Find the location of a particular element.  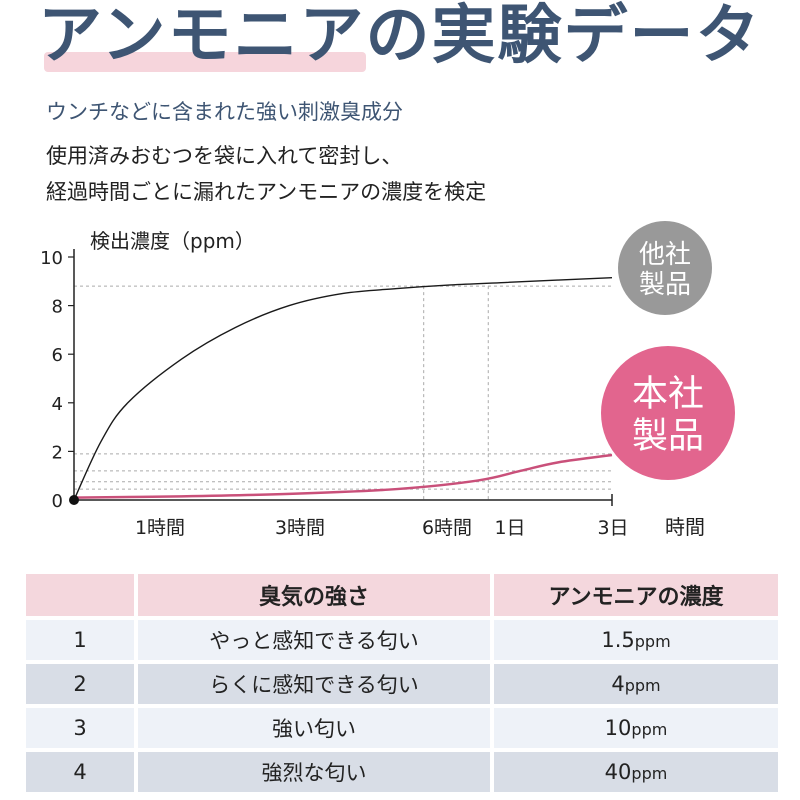

description-line-1: 使用済みおむつを袋に入れて密封し、 is located at coordinates (224, 156).